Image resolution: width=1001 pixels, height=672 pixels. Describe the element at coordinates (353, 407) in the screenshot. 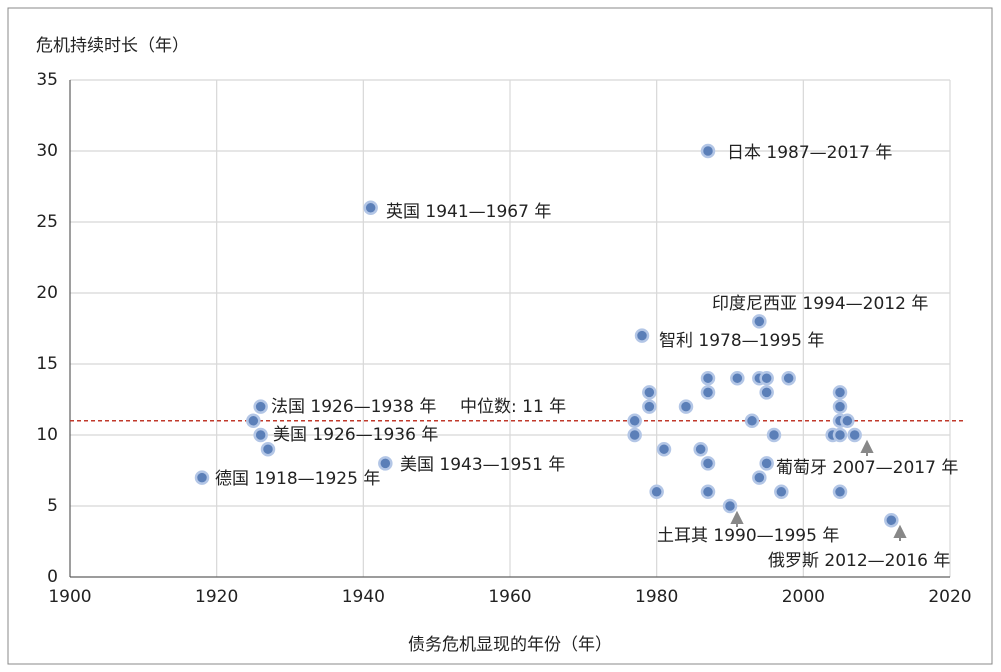

I see `annotation: 法国 1926—1938 年` at that location.